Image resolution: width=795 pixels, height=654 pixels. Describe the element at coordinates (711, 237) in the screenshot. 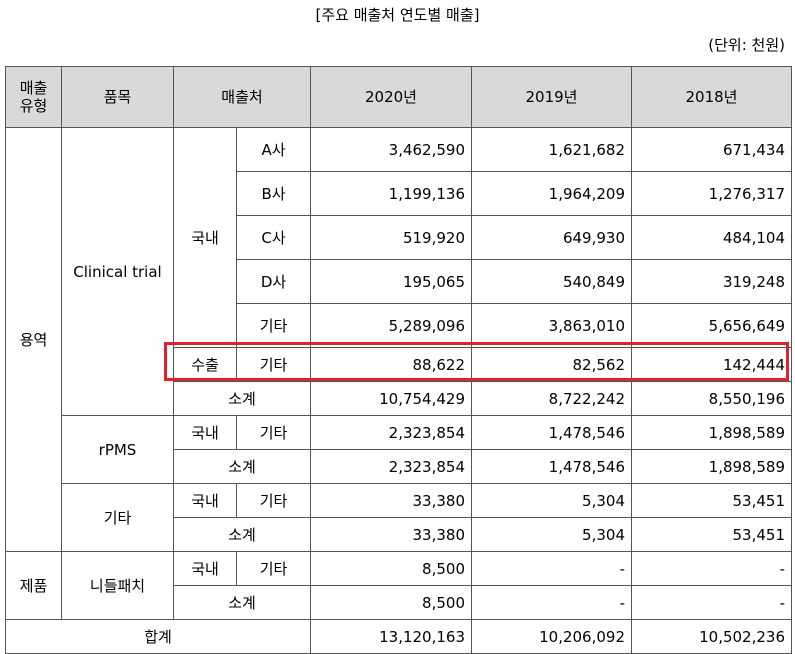

I see `value-2018: 484,104` at that location.